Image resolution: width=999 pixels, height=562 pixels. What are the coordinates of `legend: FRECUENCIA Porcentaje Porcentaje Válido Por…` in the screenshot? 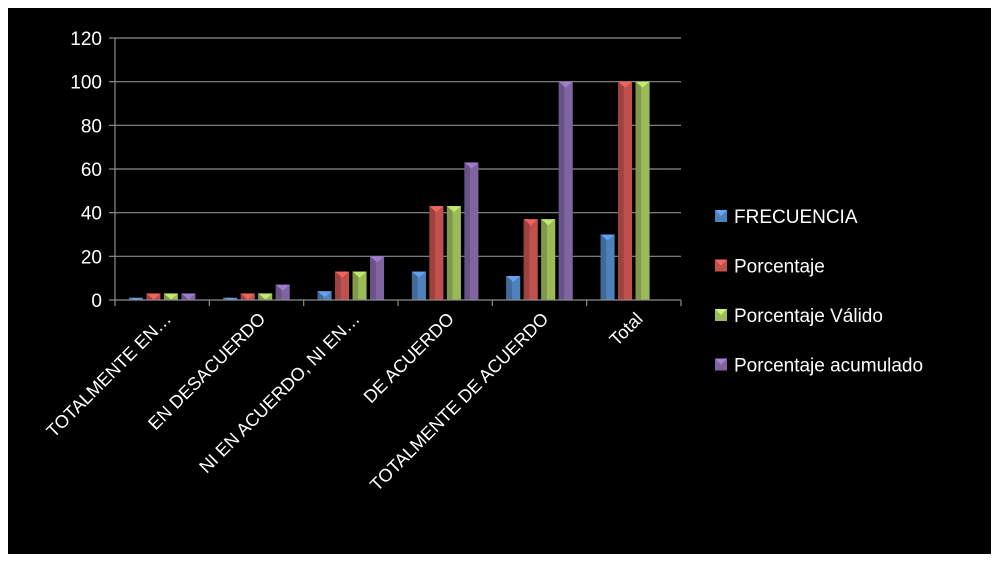 It's located at (819, 292).